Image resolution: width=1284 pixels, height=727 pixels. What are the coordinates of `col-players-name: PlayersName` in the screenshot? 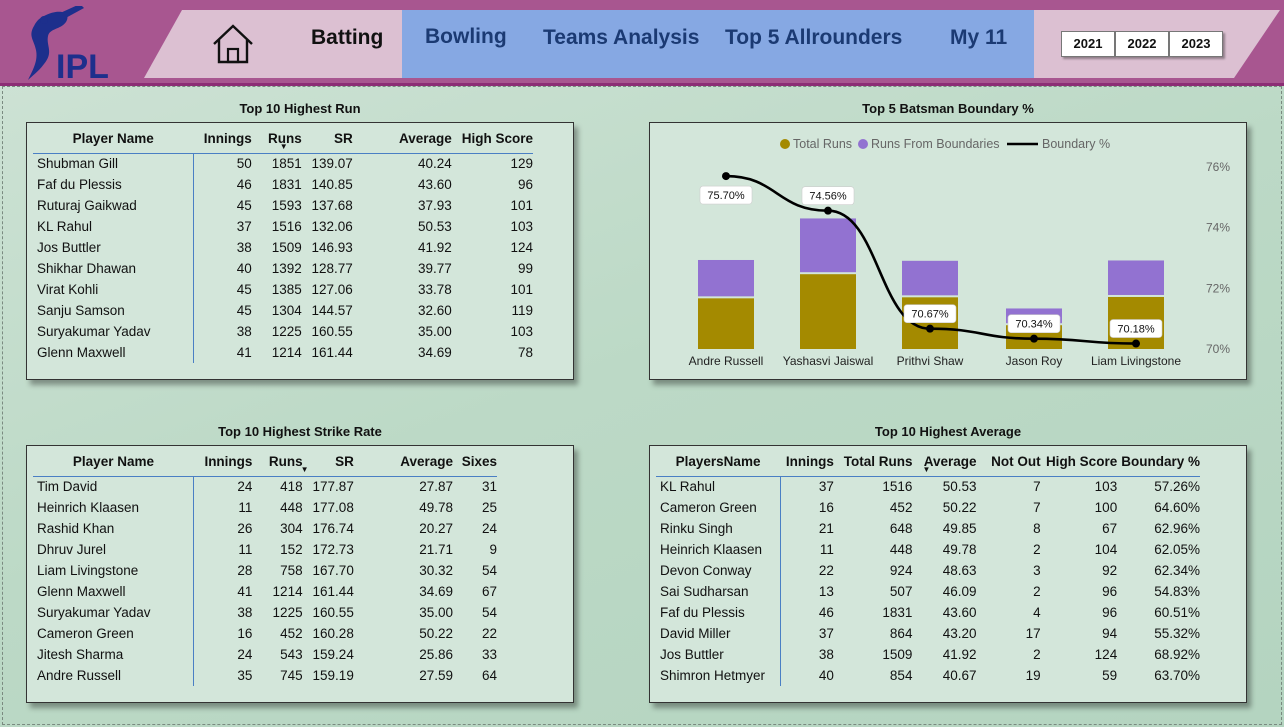 It's located at (718, 462).